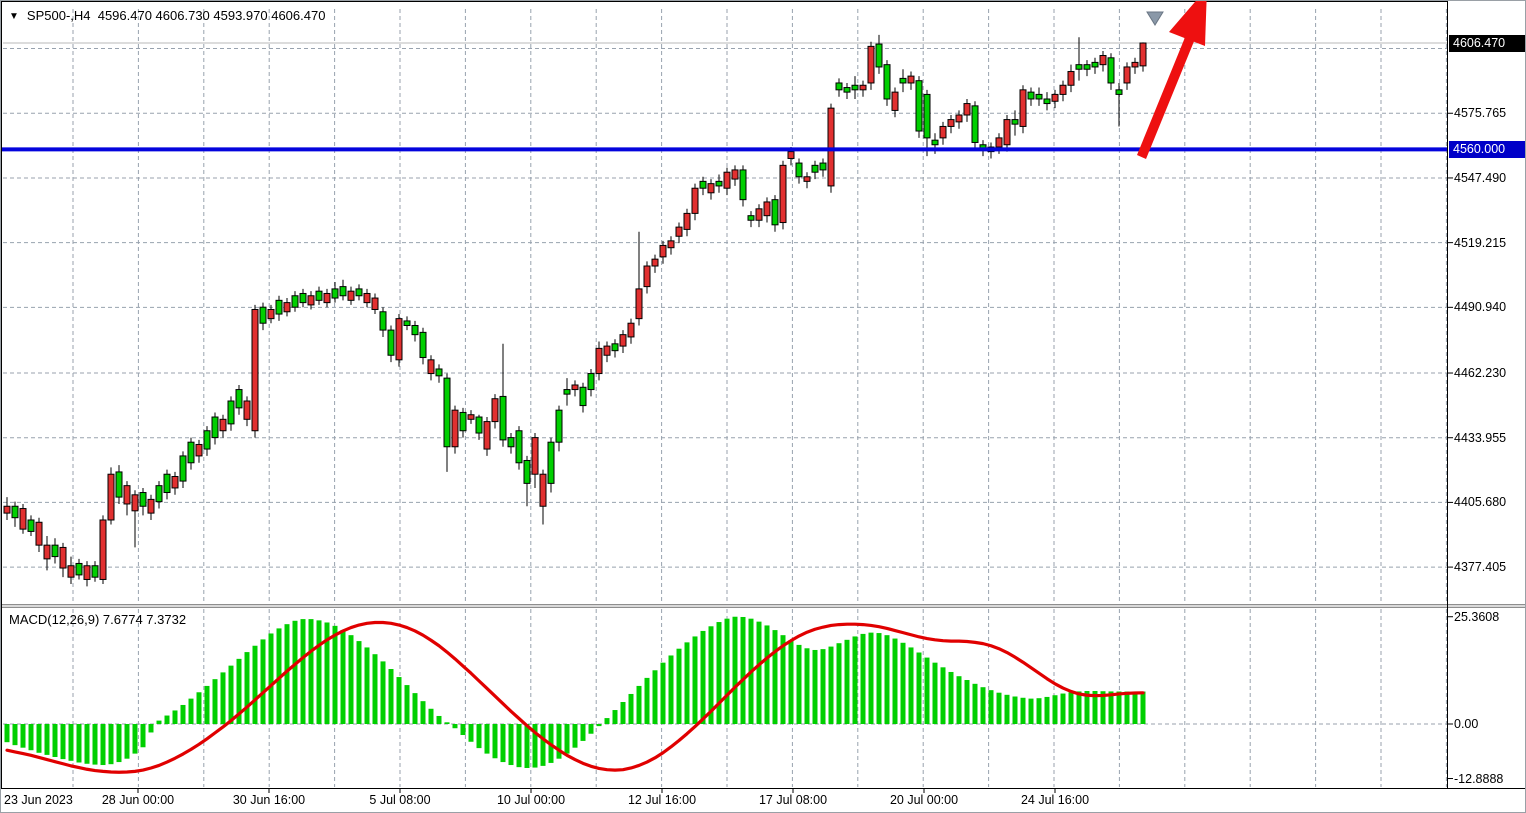 This screenshot has height=813, width=1526. I want to click on macd-indicator-label: MACD(12,26,9) 7.6774 7.3732, so click(98, 619).